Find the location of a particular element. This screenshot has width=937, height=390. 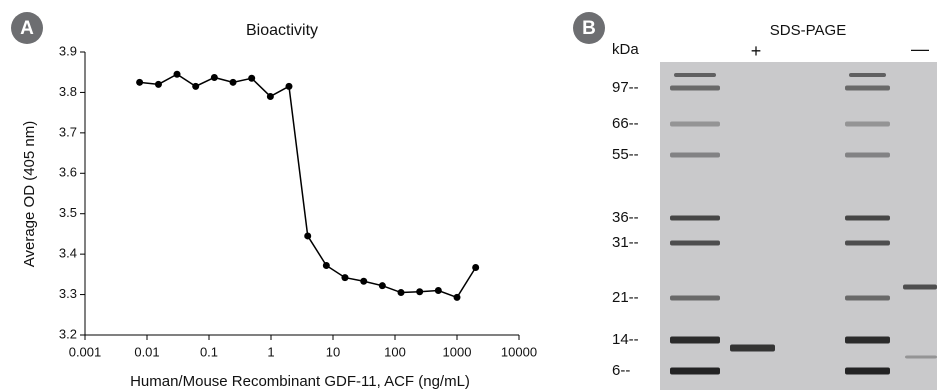

panel-label: A is located at coordinates (27, 28).